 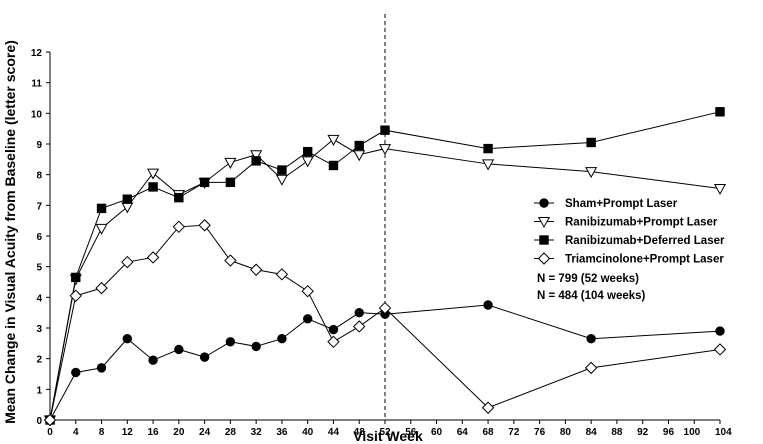 I want to click on x-tick-label: 36, so click(x=282, y=432).